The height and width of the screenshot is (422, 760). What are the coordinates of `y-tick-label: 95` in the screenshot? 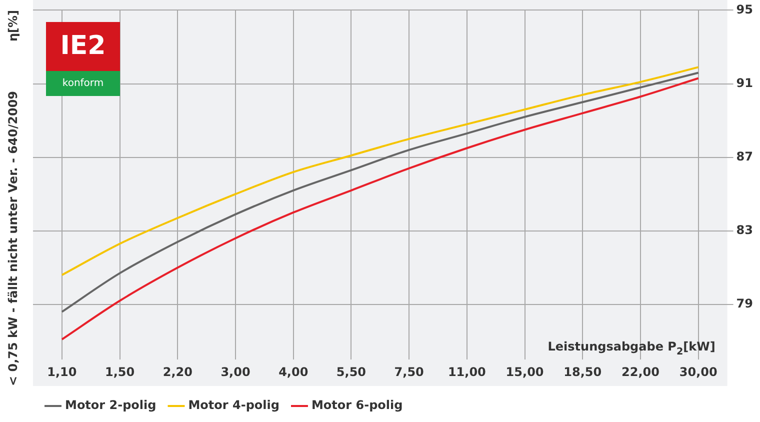 It's located at (745, 9).